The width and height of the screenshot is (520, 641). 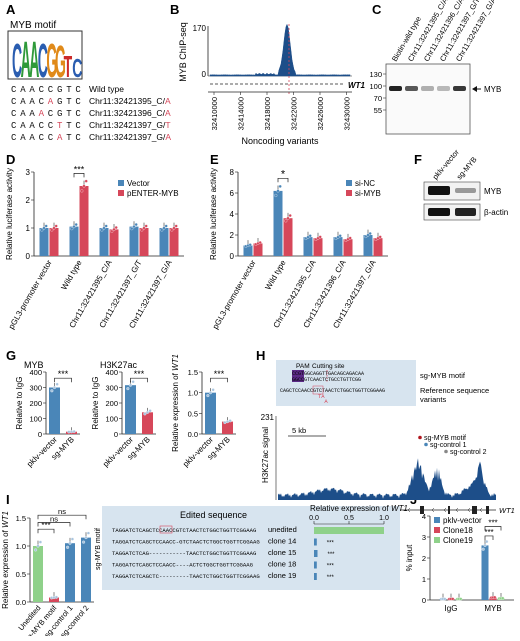 What do you see at coordinates (427, 88) in the screenshot?
I see `blot-c-bands` at bounding box center [427, 88].